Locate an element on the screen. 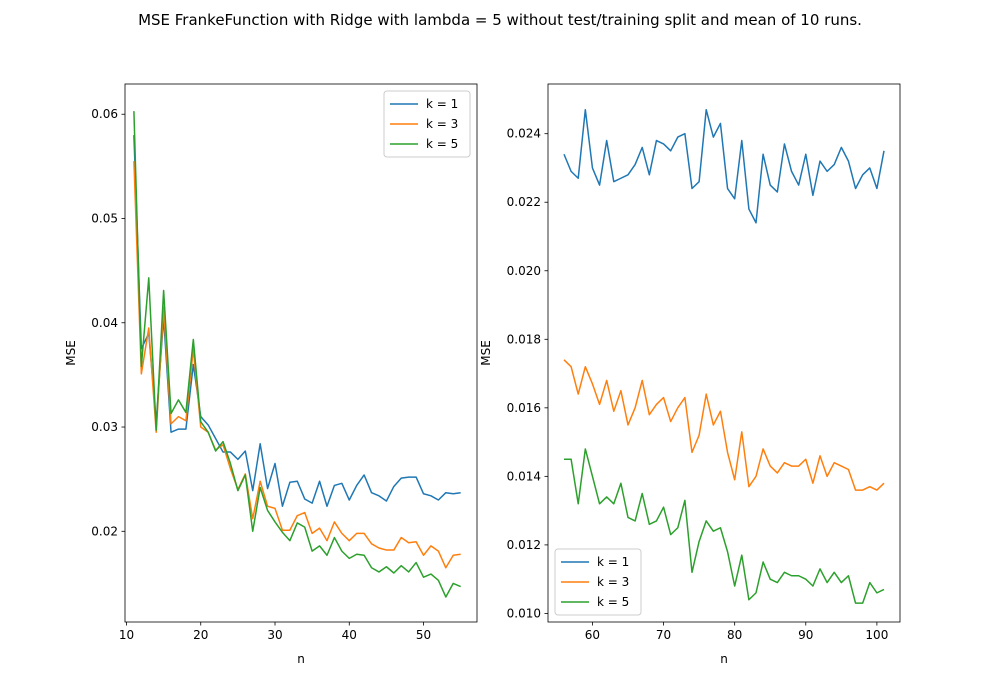 The width and height of the screenshot is (1000, 700). x-tick-label: 10 is located at coordinates (126, 635).